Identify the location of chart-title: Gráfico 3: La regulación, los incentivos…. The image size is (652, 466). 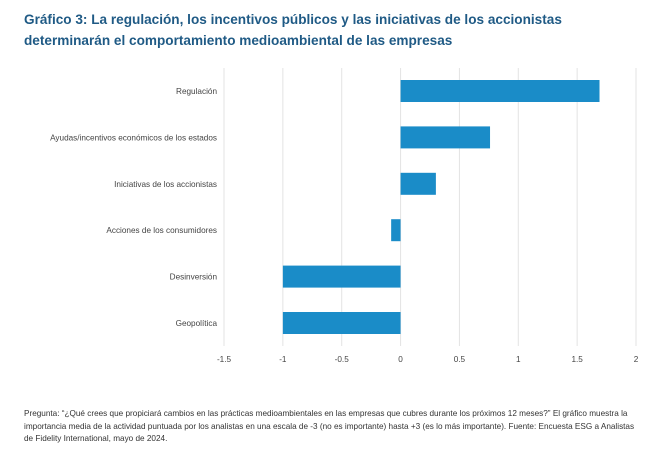
(293, 30).